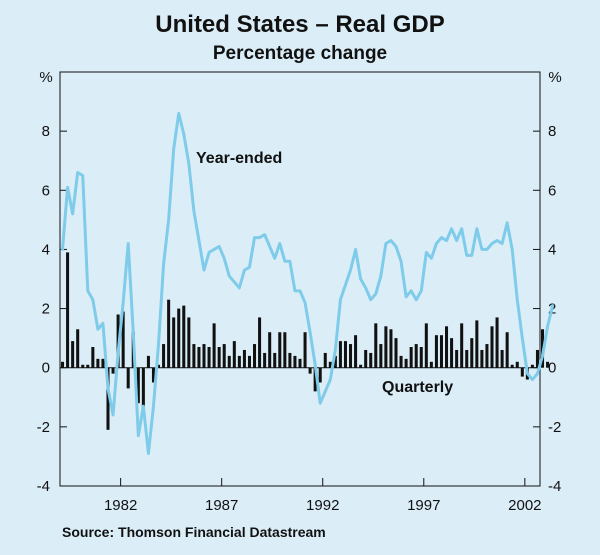 This screenshot has height=555, width=600. What do you see at coordinates (43, 427) in the screenshot?
I see `y-tick-label-left: -2` at bounding box center [43, 427].